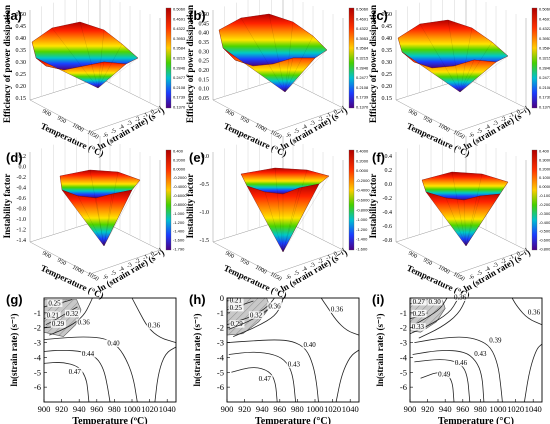  Describe the element at coordinates (363, 190) in the screenshot. I see `colorbar-tick-label: -0.4000` at that location.